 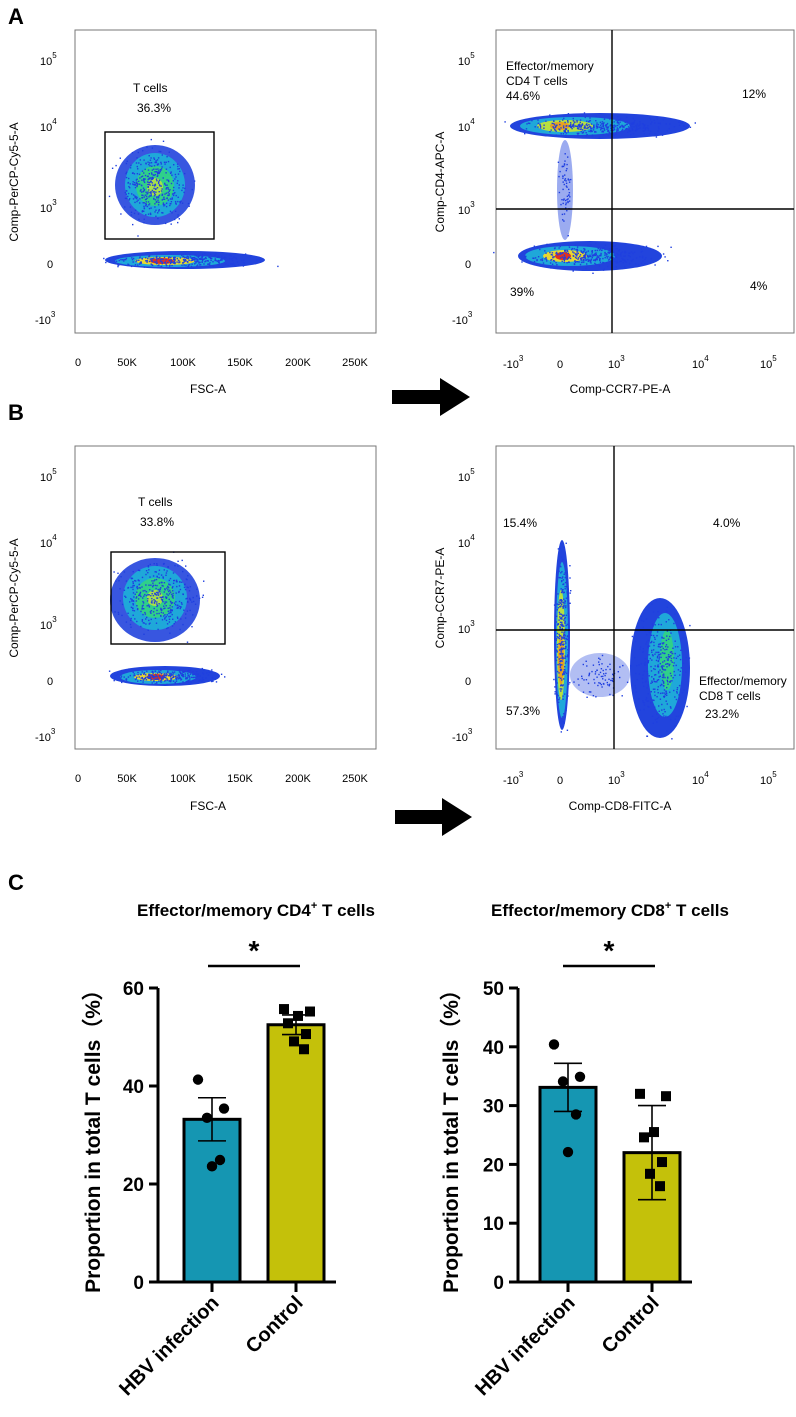 What do you see at coordinates (513, 778) in the screenshot?
I see `x-tick-neg: -103` at bounding box center [513, 778].